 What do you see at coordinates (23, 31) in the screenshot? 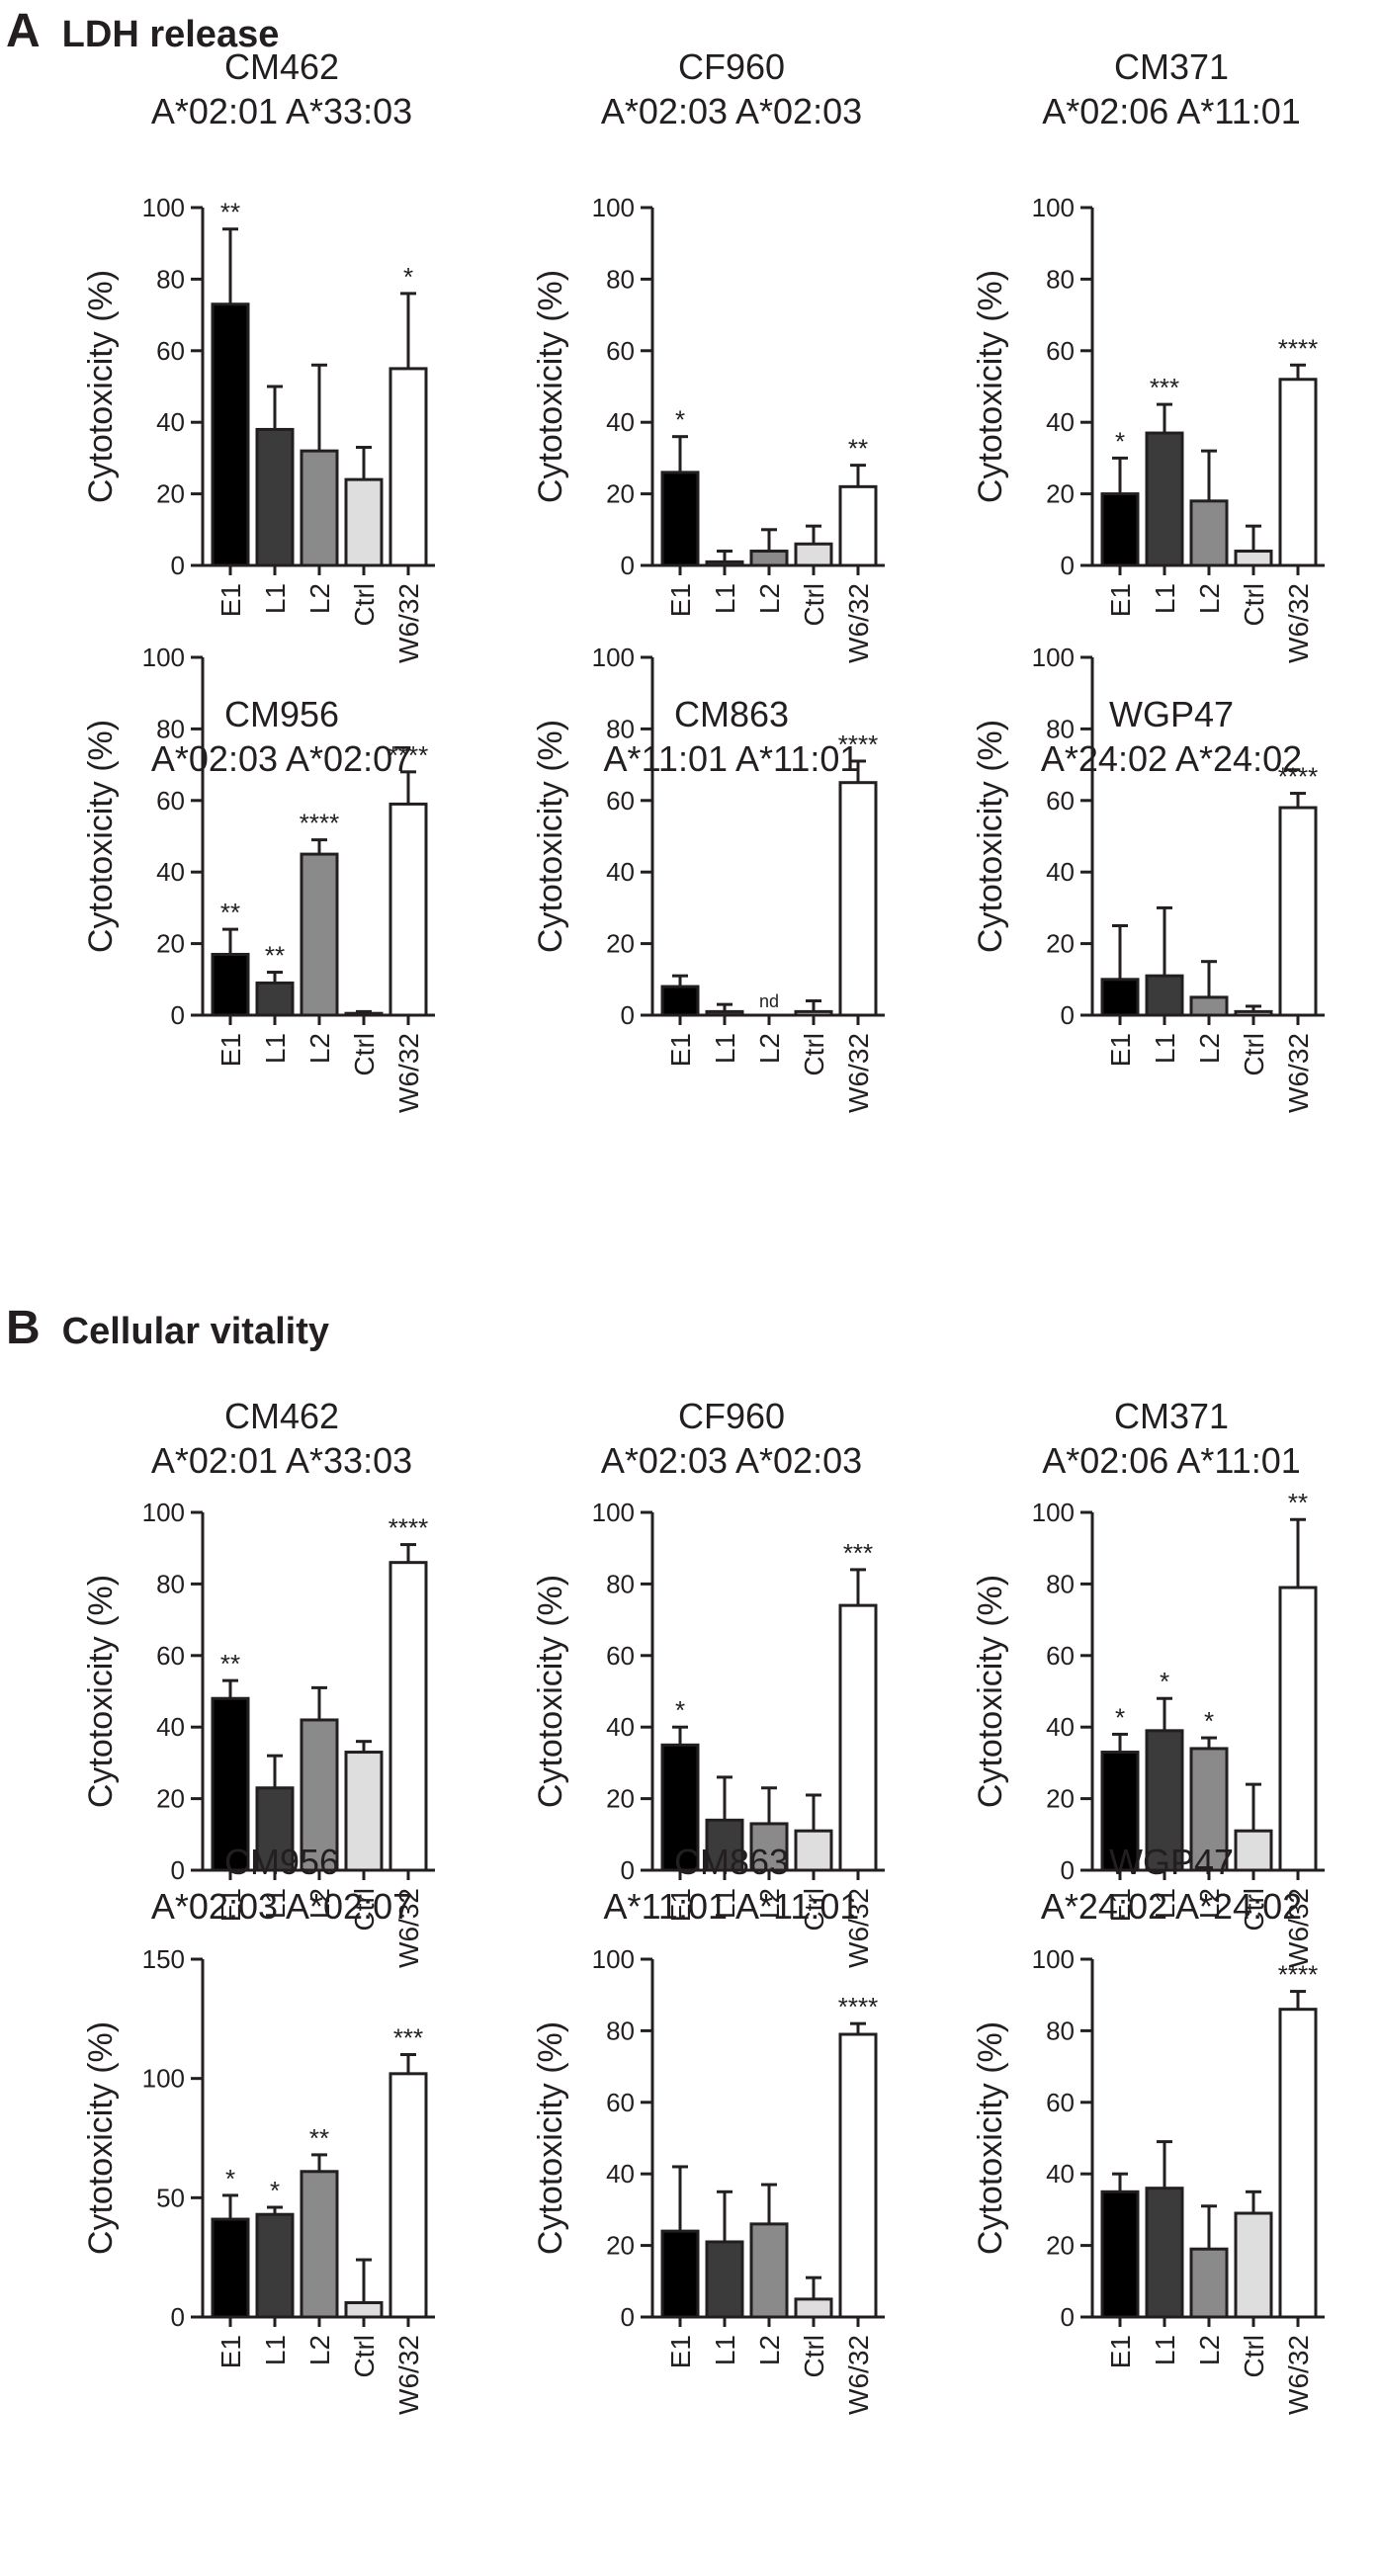
I see `section-a-letter: A` at bounding box center [23, 31].